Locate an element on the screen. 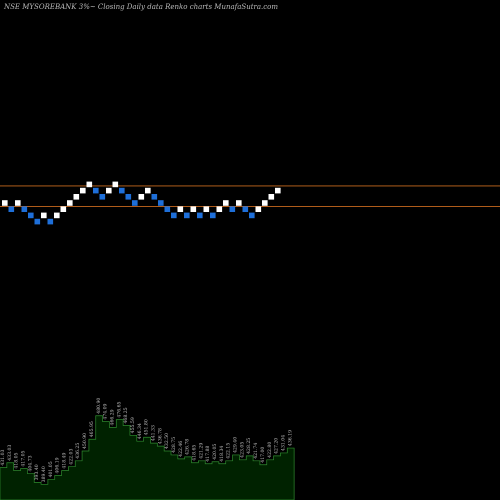 The image size is (500, 500). volume-label-4: 404.73 is located at coordinates (30, 463).